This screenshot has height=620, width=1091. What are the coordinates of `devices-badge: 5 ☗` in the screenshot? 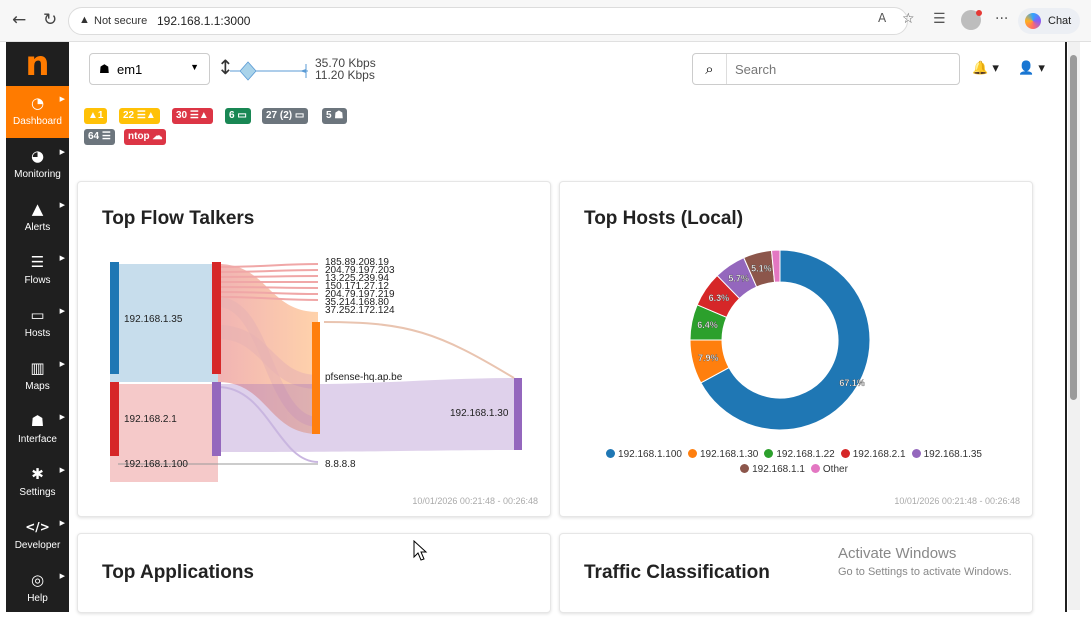 It's located at (335, 116).